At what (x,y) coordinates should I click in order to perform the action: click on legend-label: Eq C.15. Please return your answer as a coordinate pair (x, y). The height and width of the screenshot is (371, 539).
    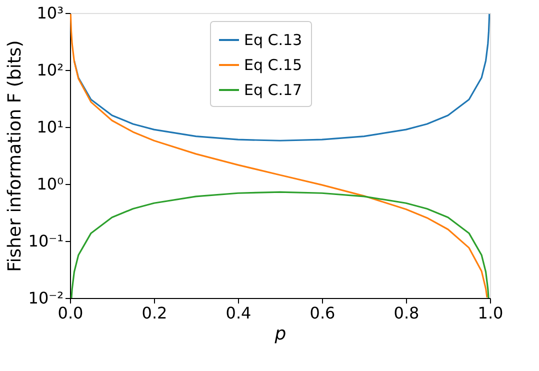
    Looking at the image, I should click on (273, 65).